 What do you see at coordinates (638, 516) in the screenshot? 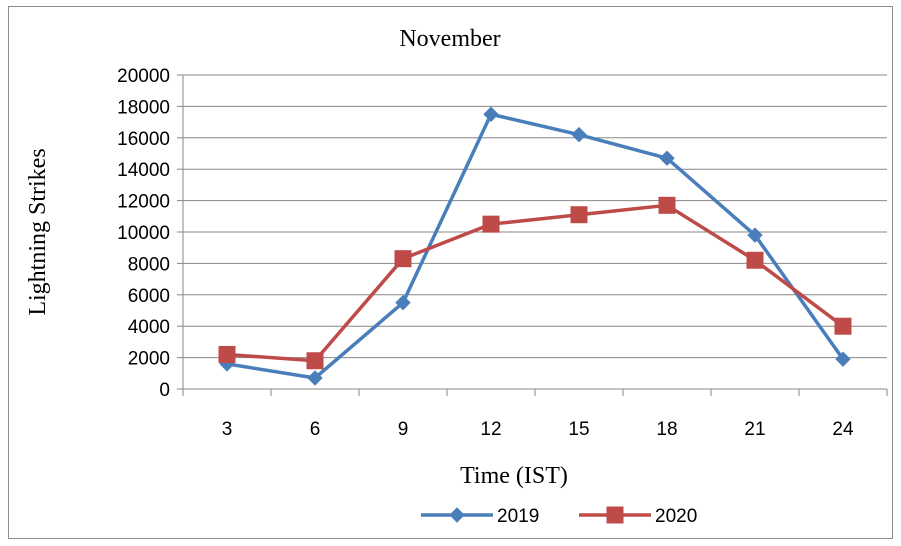
I see `legend-item-2020: 2020` at bounding box center [638, 516].